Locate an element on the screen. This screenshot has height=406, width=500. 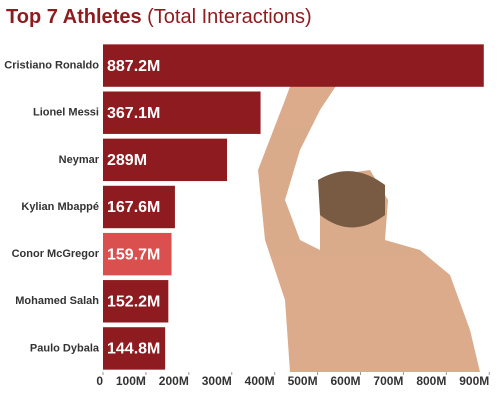
chart-title-group: Top 7 Athletes (Total Interactions) is located at coordinates (159, 17).